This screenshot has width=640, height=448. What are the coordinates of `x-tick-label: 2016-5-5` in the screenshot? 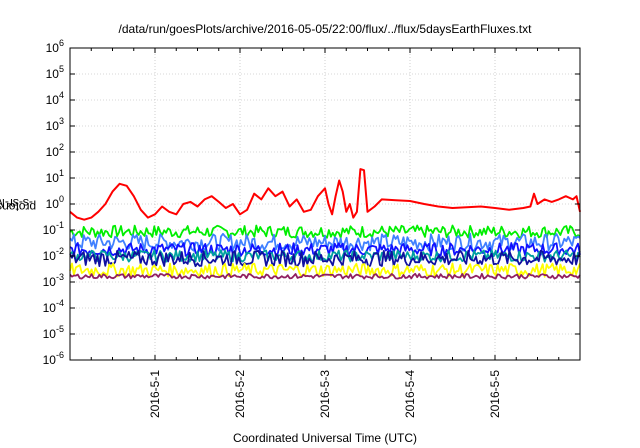 It's located at (495, 394).